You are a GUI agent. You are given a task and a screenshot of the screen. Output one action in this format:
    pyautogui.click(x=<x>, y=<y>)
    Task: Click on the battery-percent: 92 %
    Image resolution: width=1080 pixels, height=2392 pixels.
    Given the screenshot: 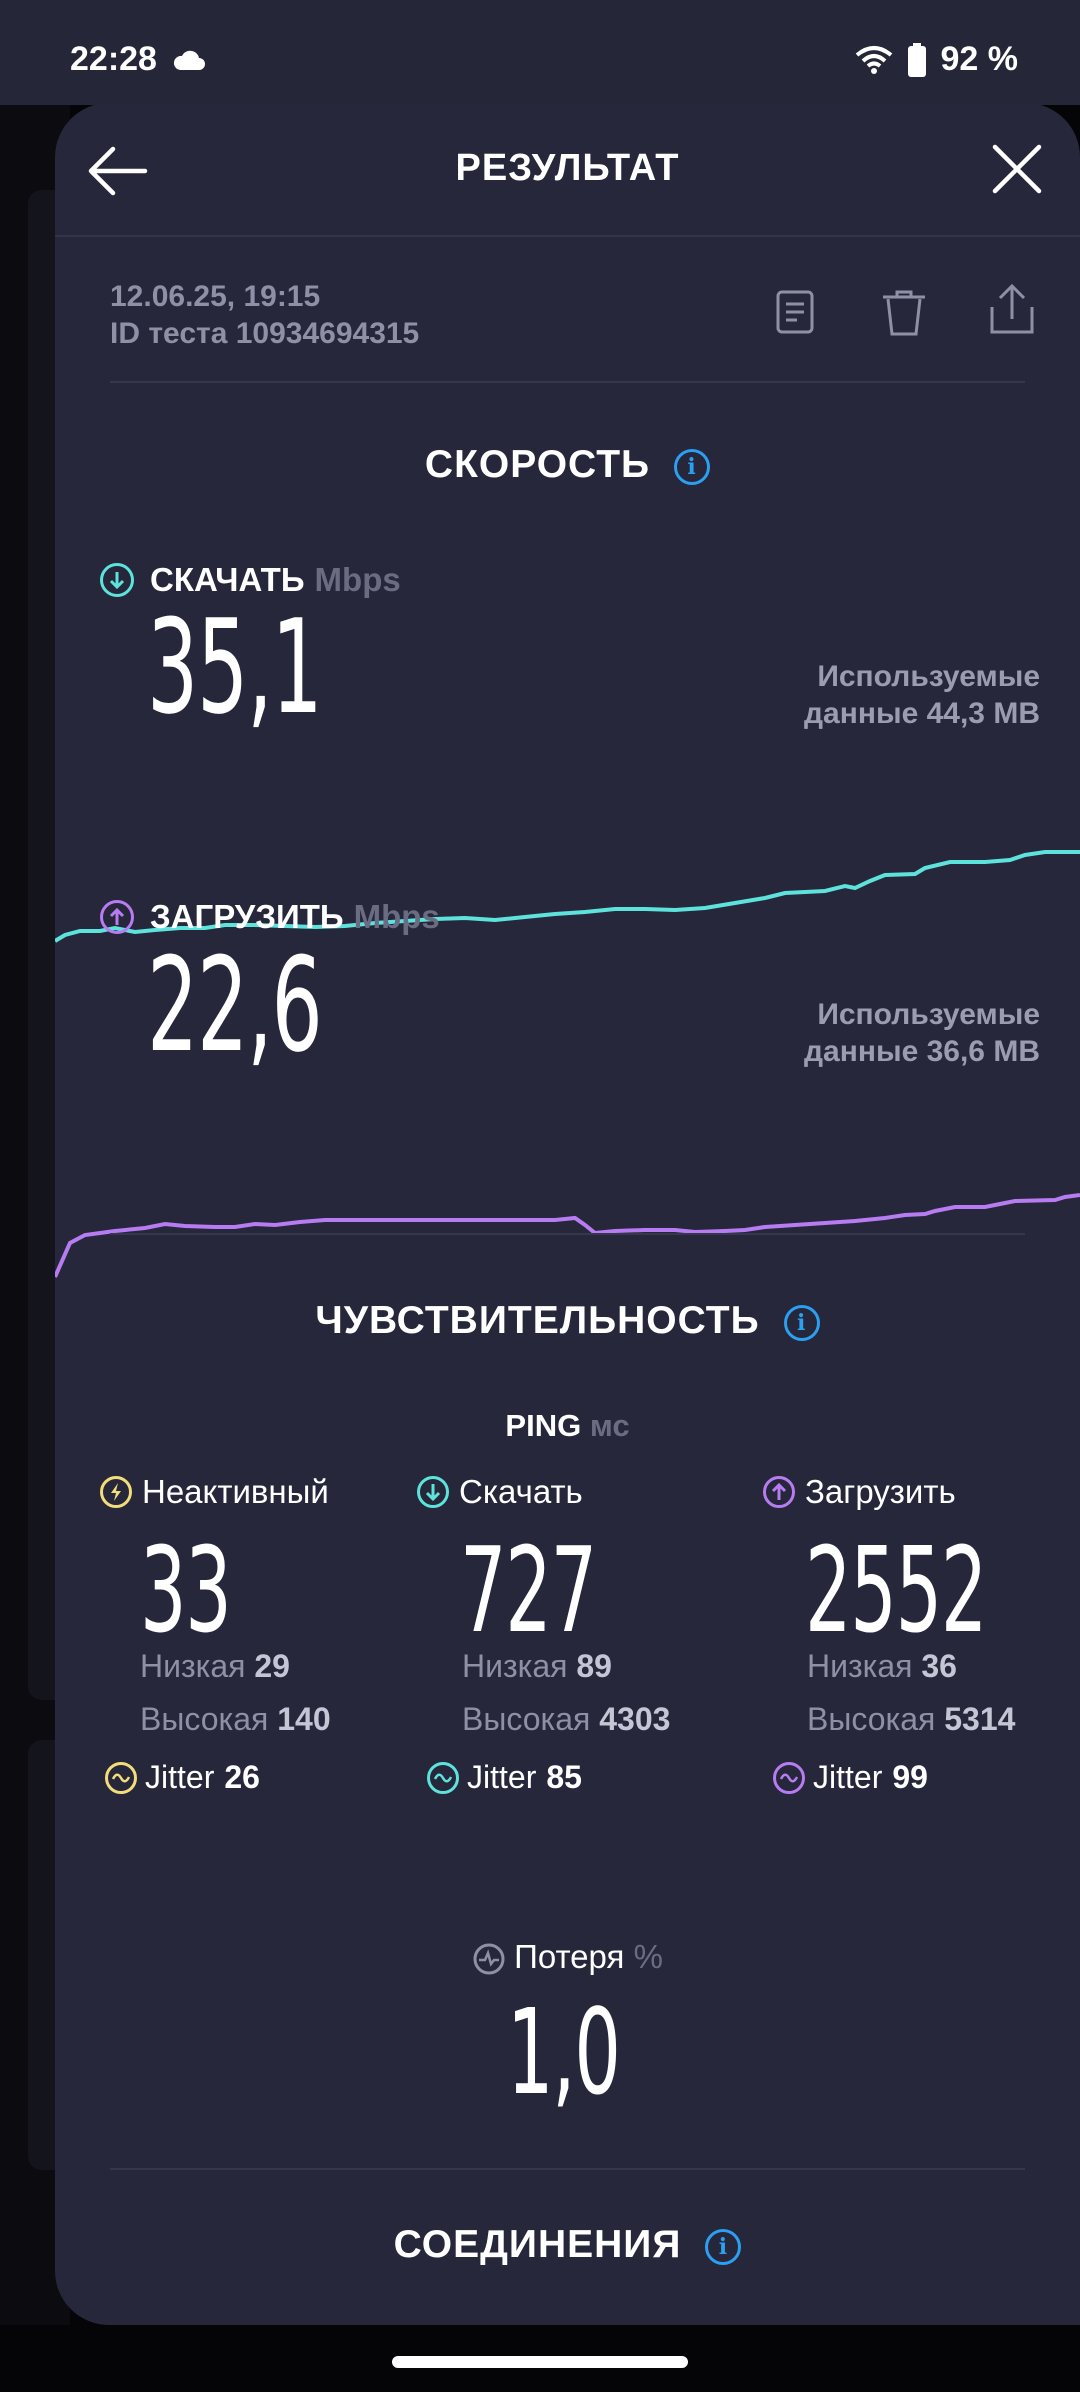 What is the action you would take?
    pyautogui.click(x=979, y=59)
    